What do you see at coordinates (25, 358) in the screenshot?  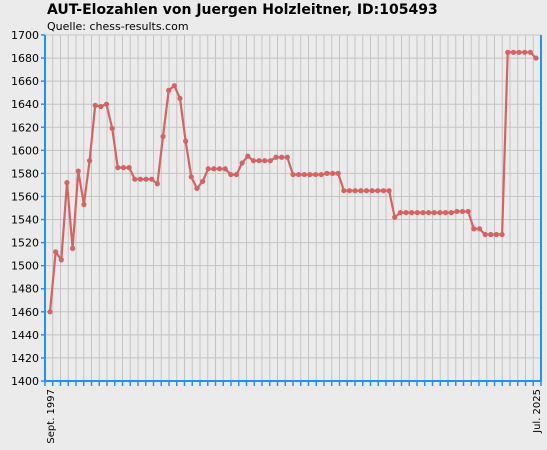 I see `y-tick-label: 1420` at bounding box center [25, 358].